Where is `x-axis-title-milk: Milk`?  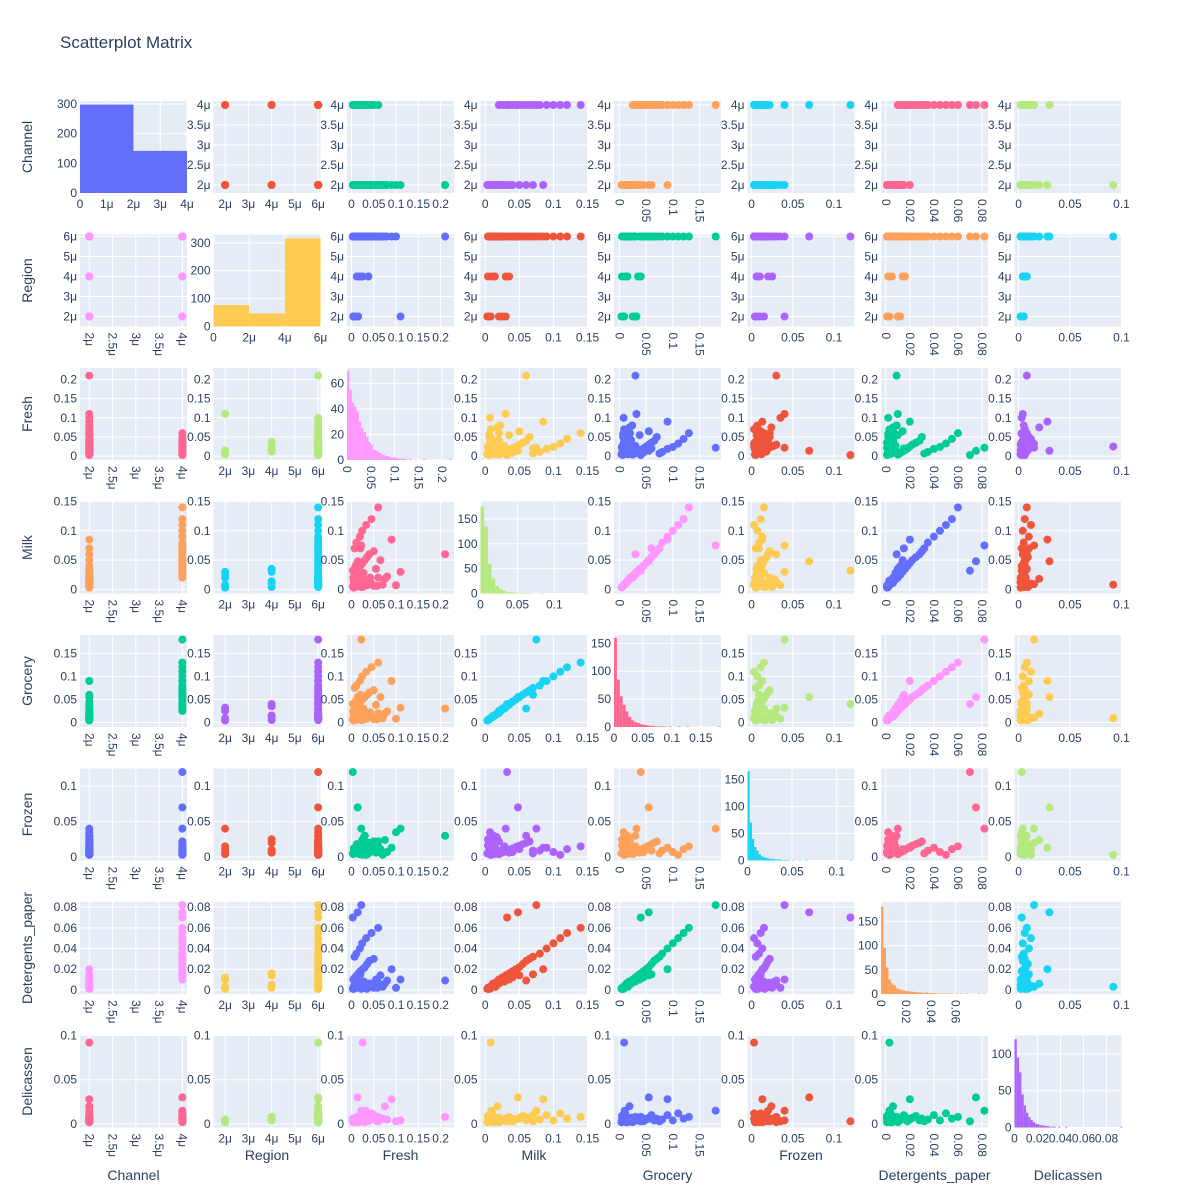
x-axis-title-milk: Milk is located at coordinates (535, 1155).